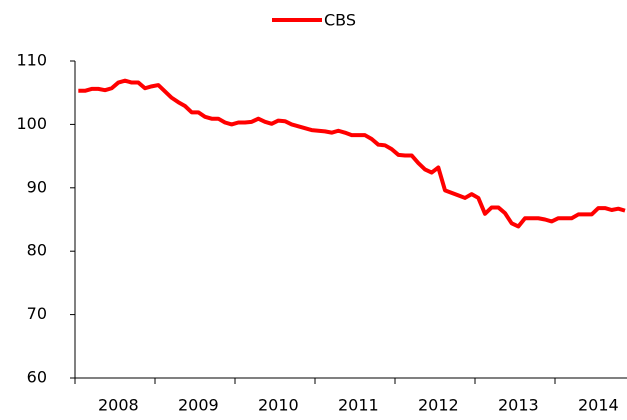 Image resolution: width=627 pixels, height=420 pixels. I want to click on y-tick-label: 90, so click(37, 186).